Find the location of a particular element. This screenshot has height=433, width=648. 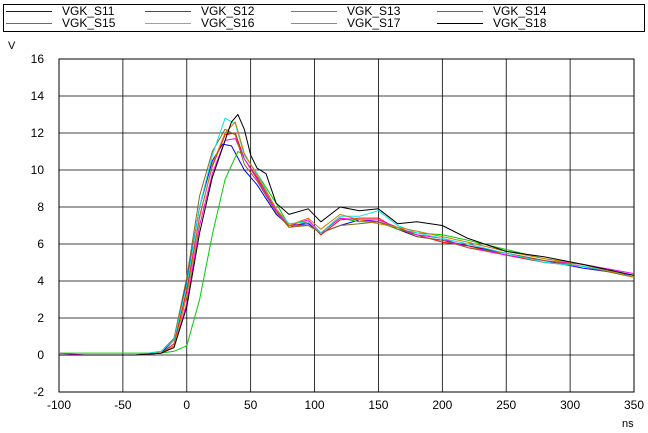

x-tick-label: 100 is located at coordinates (315, 405).